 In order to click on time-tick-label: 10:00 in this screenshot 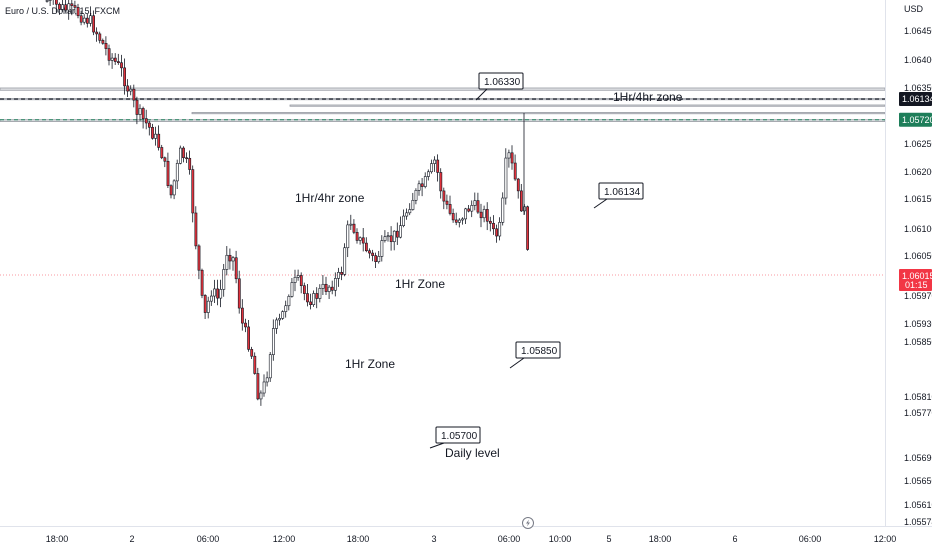, I will do `click(560, 539)`.